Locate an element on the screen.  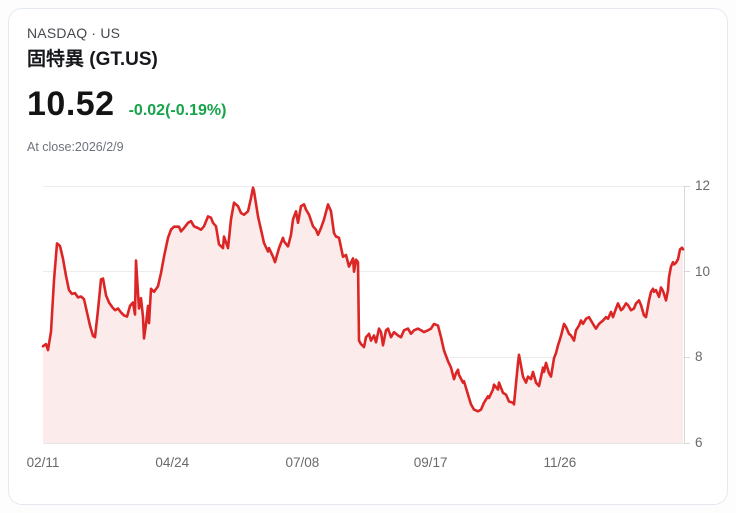
x-axis-label: 02/11 is located at coordinates (43, 462).